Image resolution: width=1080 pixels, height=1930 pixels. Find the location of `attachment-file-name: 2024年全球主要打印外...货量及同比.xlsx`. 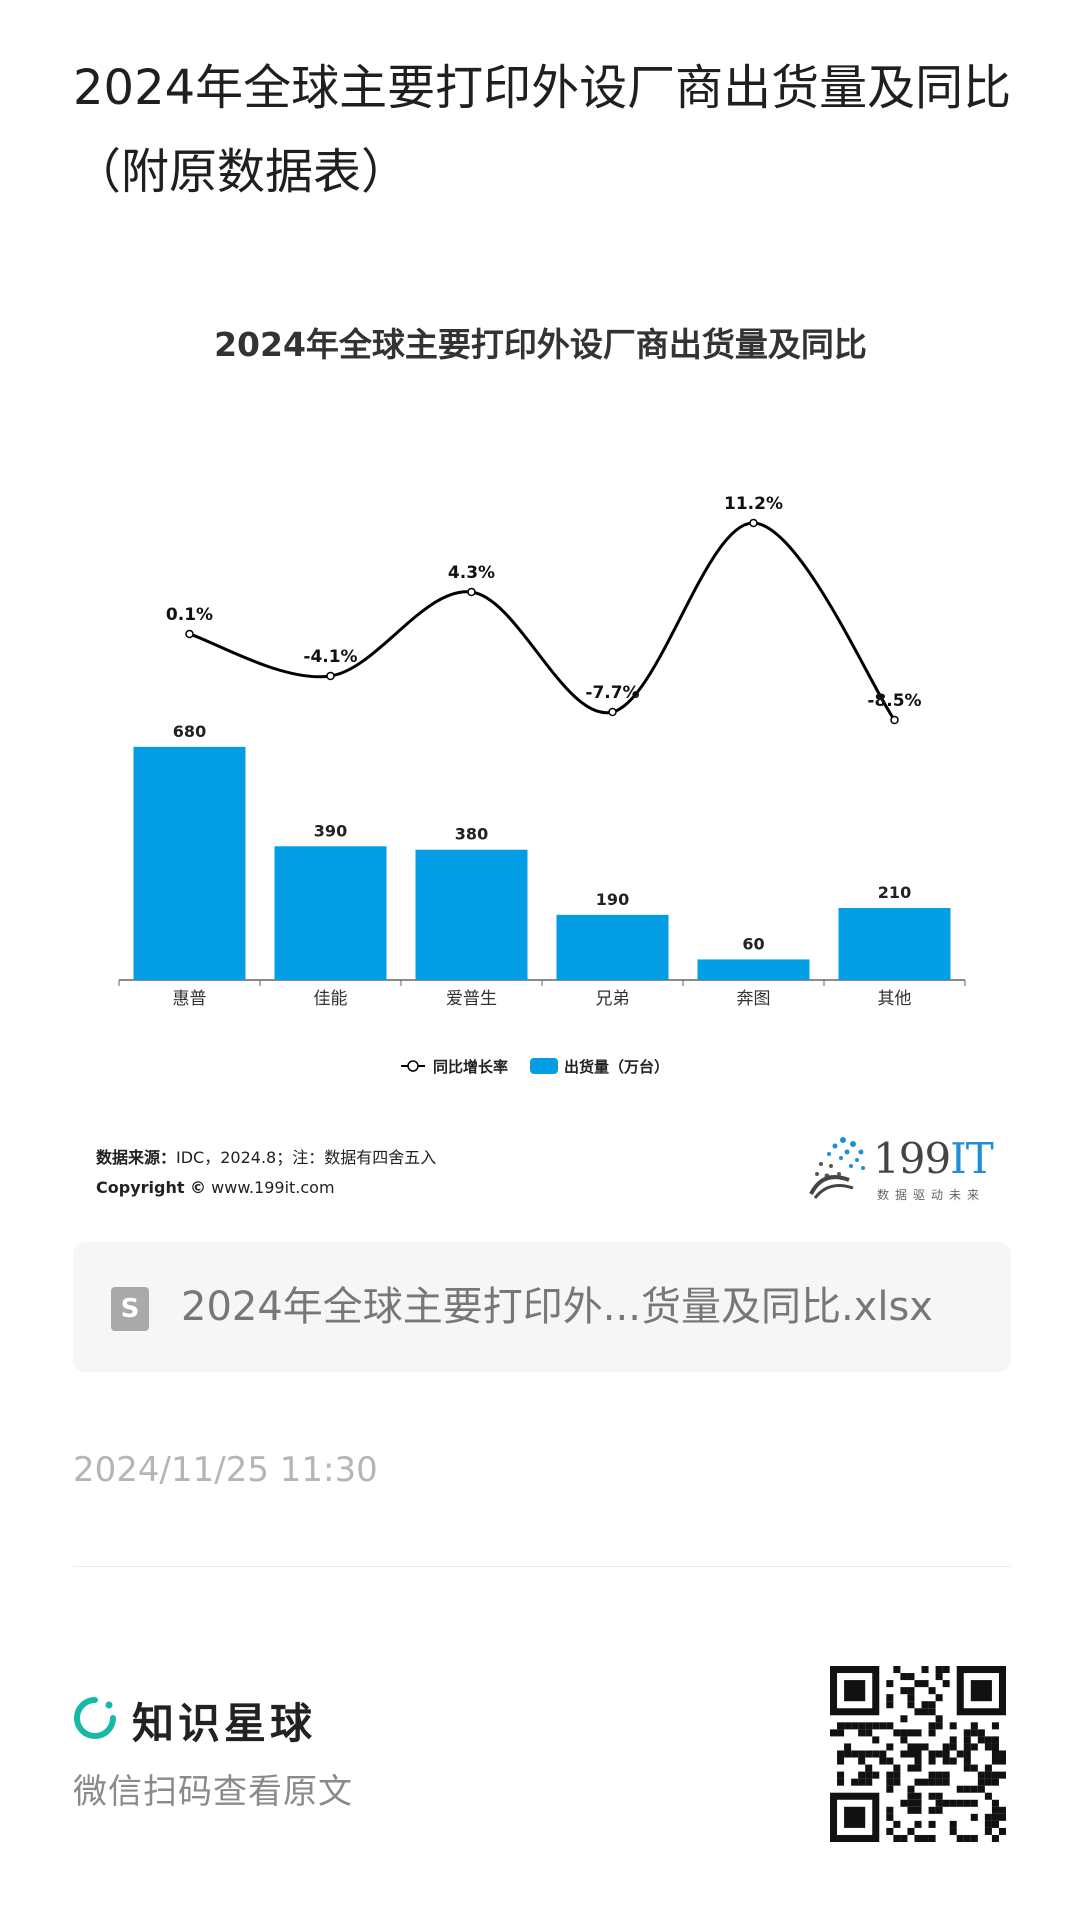

attachment-file-name: 2024年全球主要打印外...货量及同比.xlsx is located at coordinates (557, 1307).